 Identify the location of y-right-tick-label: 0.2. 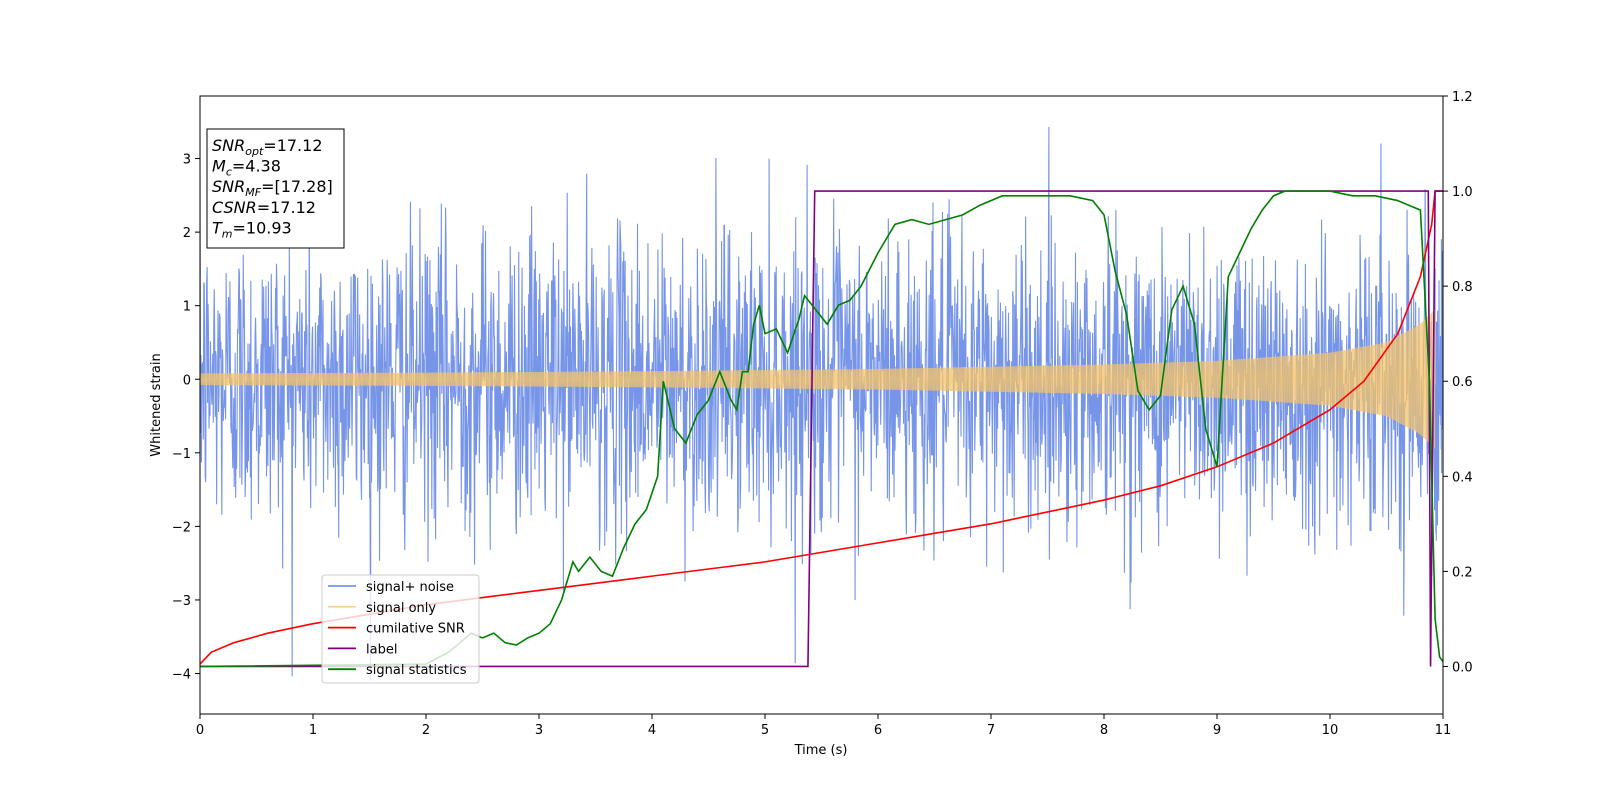
(1462, 572).